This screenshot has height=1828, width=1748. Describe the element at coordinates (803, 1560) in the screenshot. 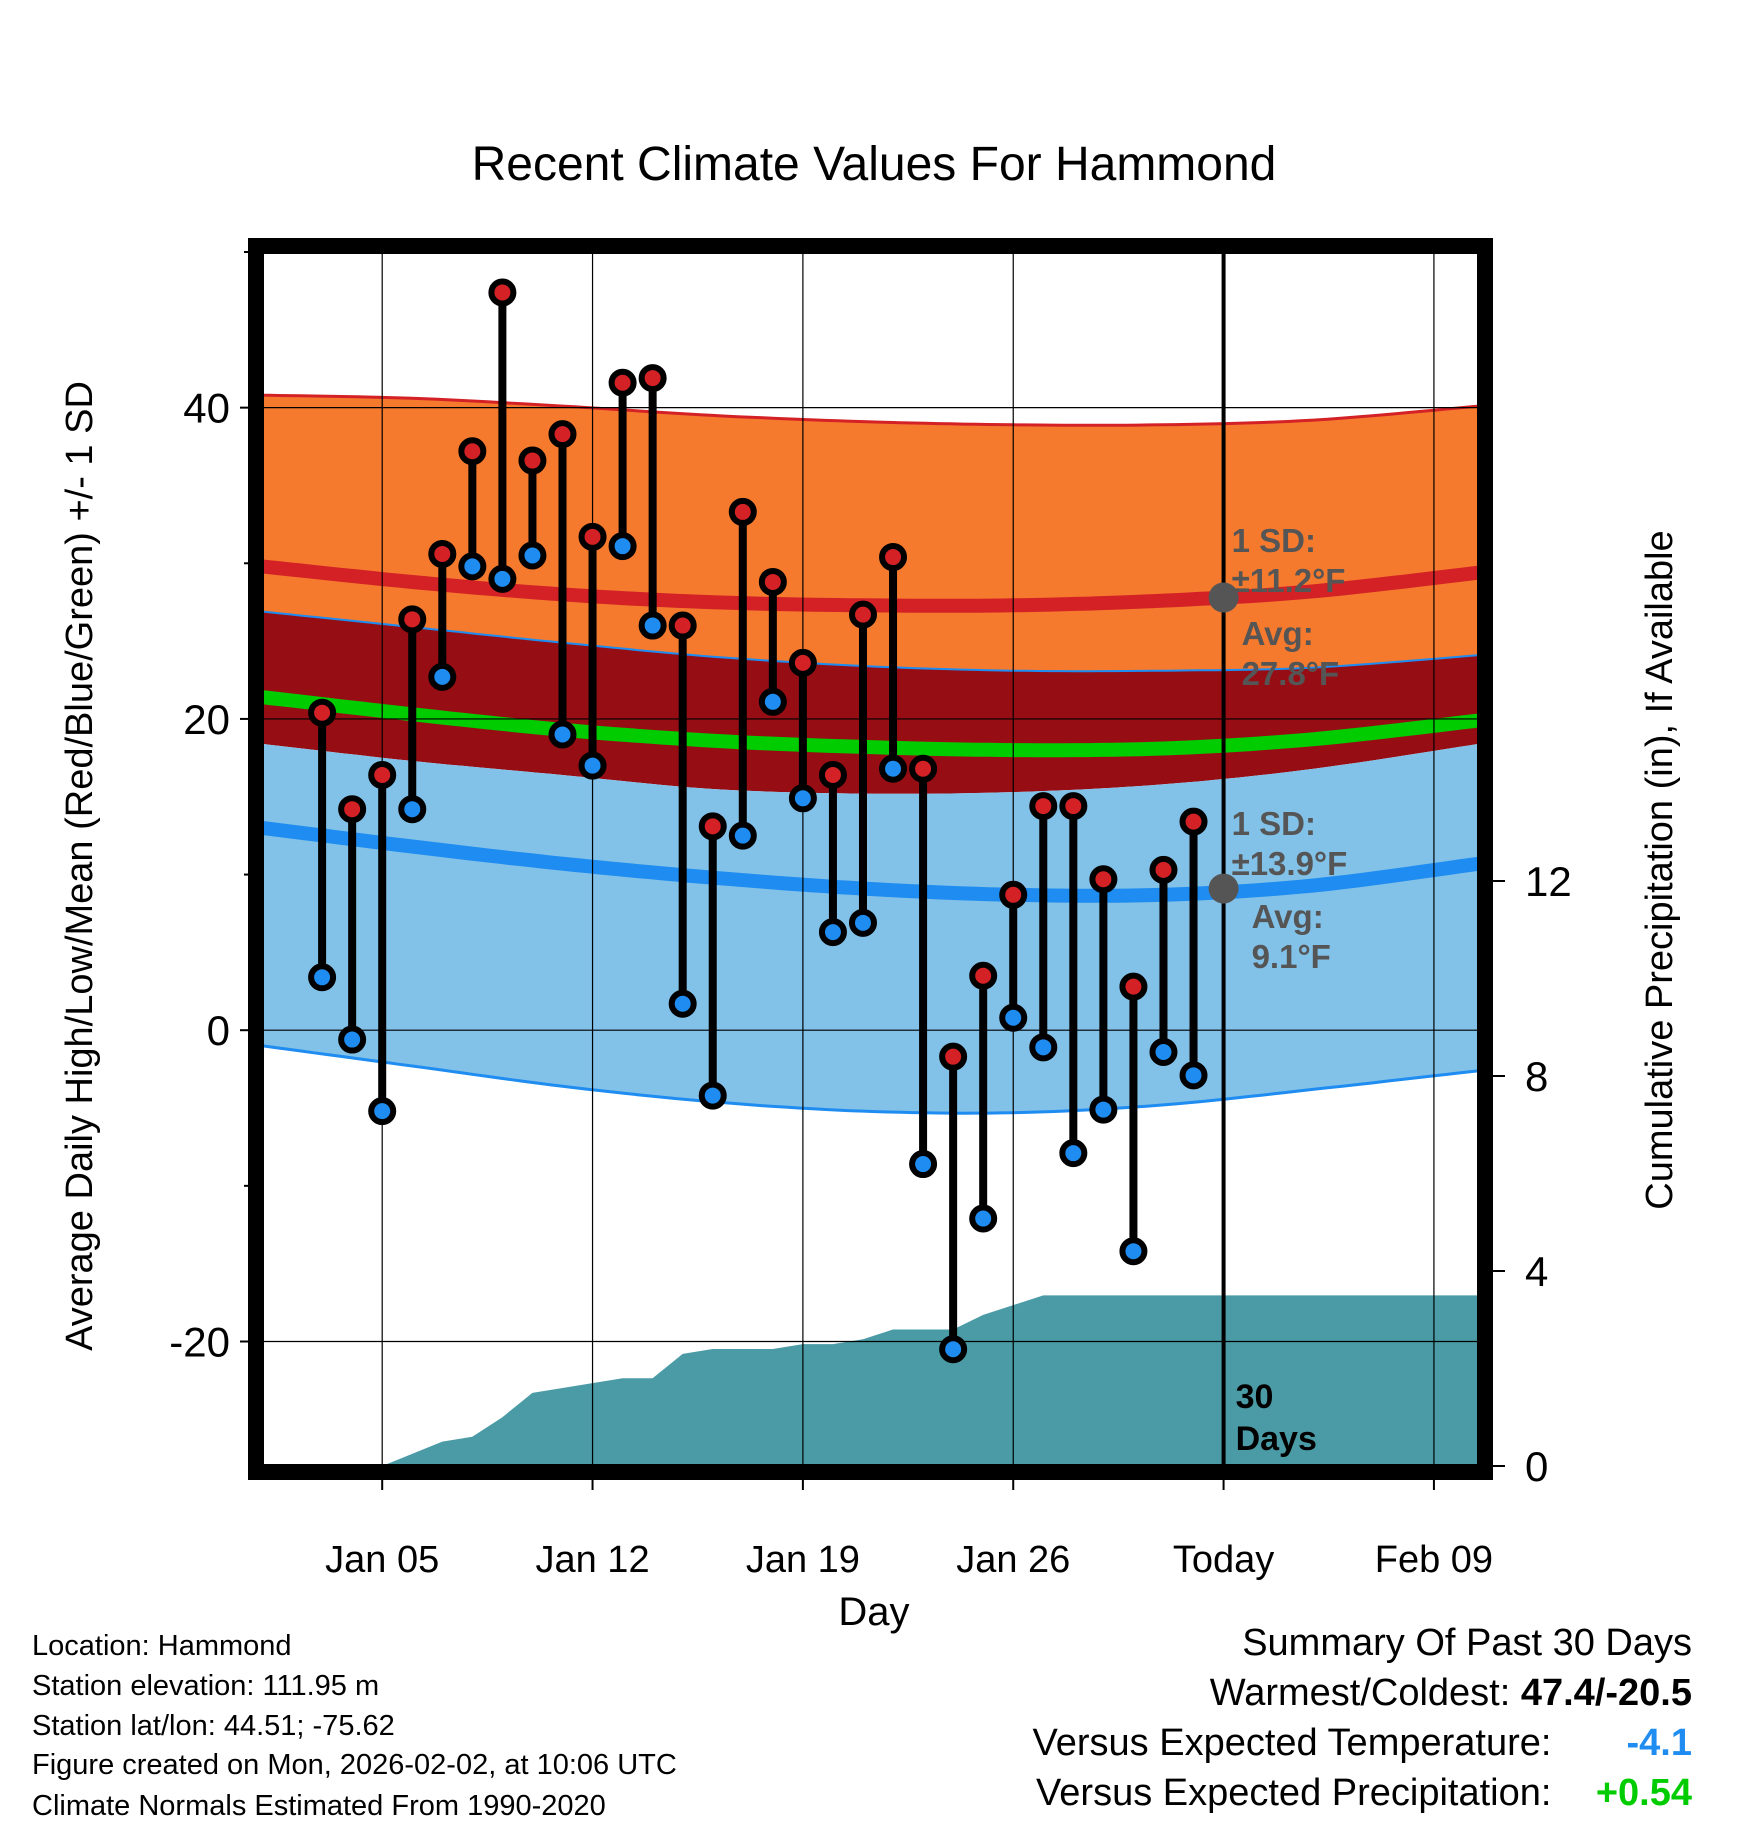

I see `x-tick-label-3: Jan 19` at that location.